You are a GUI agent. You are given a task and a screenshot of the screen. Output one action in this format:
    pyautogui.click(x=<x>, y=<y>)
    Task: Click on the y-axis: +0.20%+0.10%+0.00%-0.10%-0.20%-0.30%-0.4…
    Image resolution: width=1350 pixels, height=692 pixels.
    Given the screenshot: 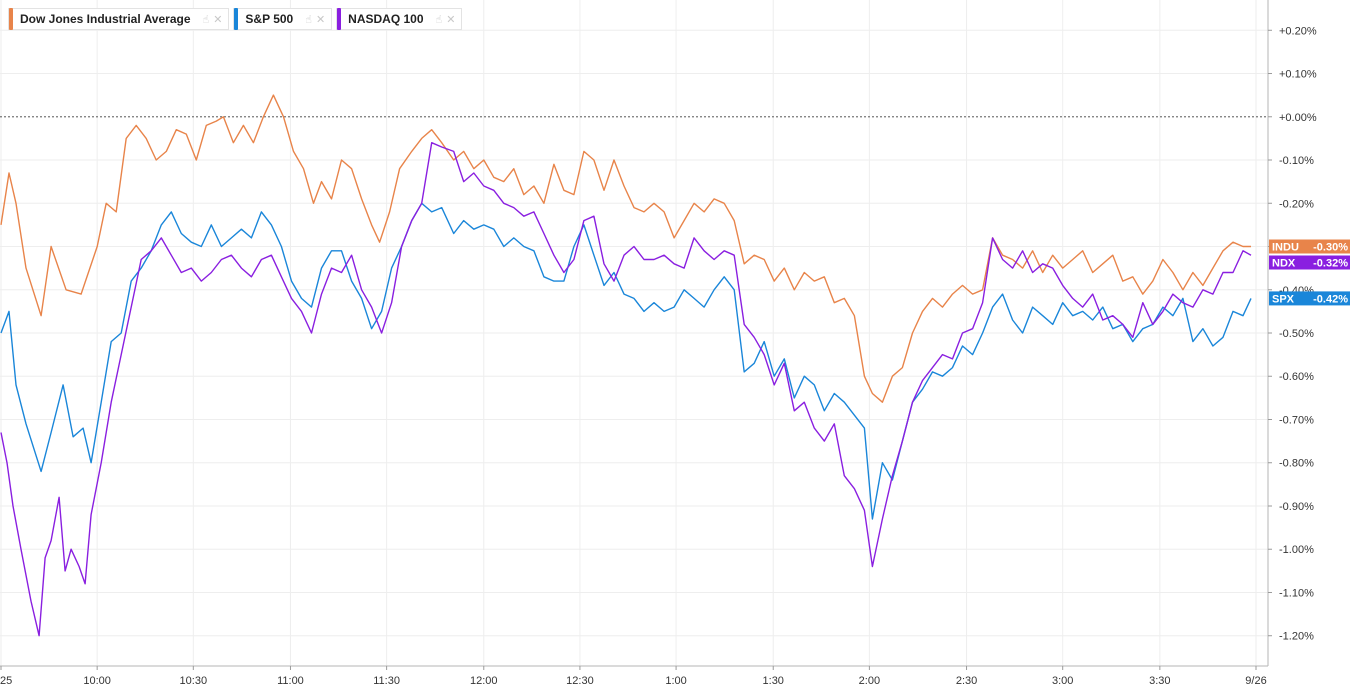 What is the action you would take?
    pyautogui.click(x=1292, y=334)
    